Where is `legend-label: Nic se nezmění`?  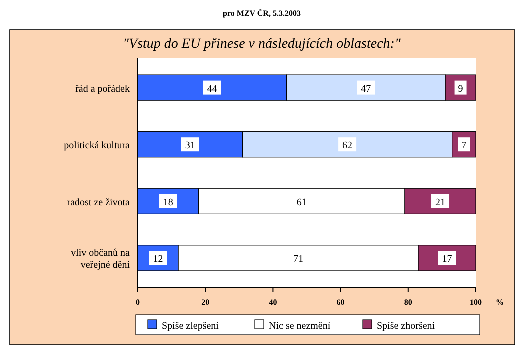 legend-label: Nic se nezmění is located at coordinates (300, 326).